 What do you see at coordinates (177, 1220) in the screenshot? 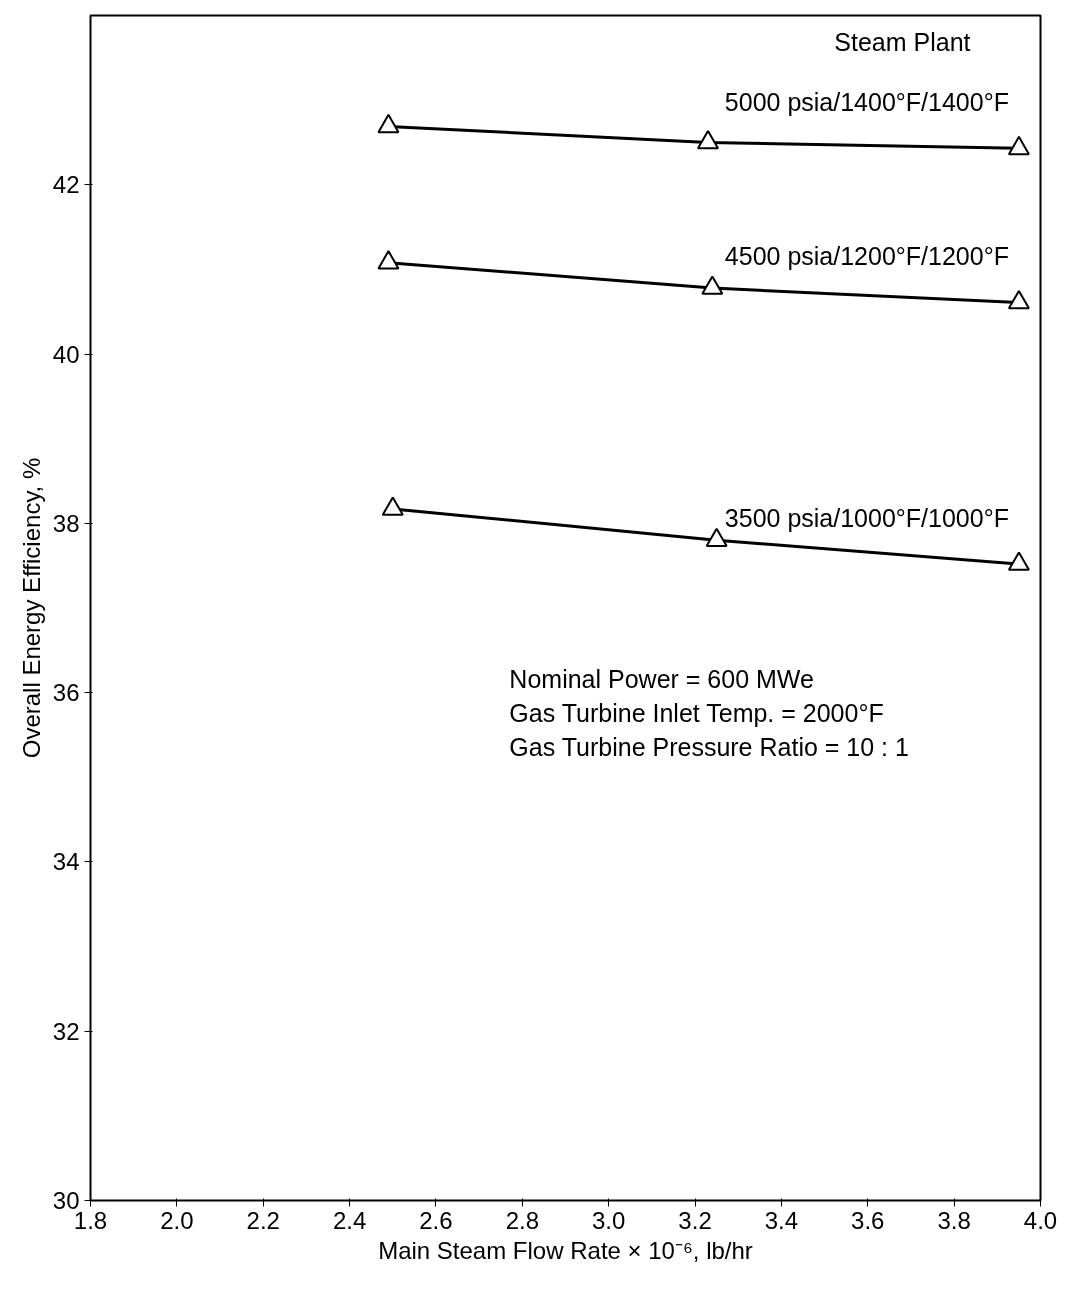
I see `x-tick-label: 2.0` at bounding box center [177, 1220].